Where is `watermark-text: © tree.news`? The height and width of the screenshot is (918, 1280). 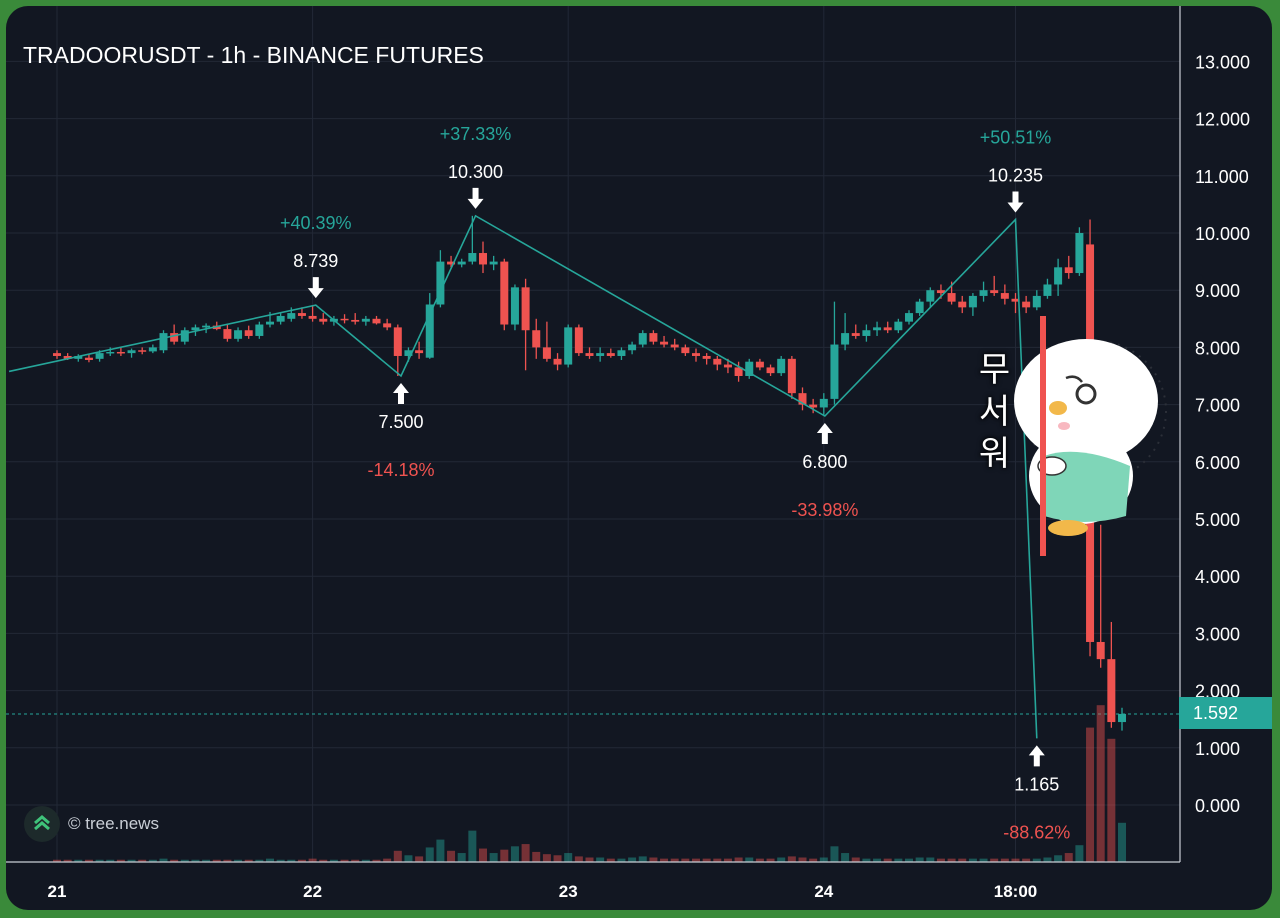 watermark-text: © tree.news is located at coordinates (113, 823).